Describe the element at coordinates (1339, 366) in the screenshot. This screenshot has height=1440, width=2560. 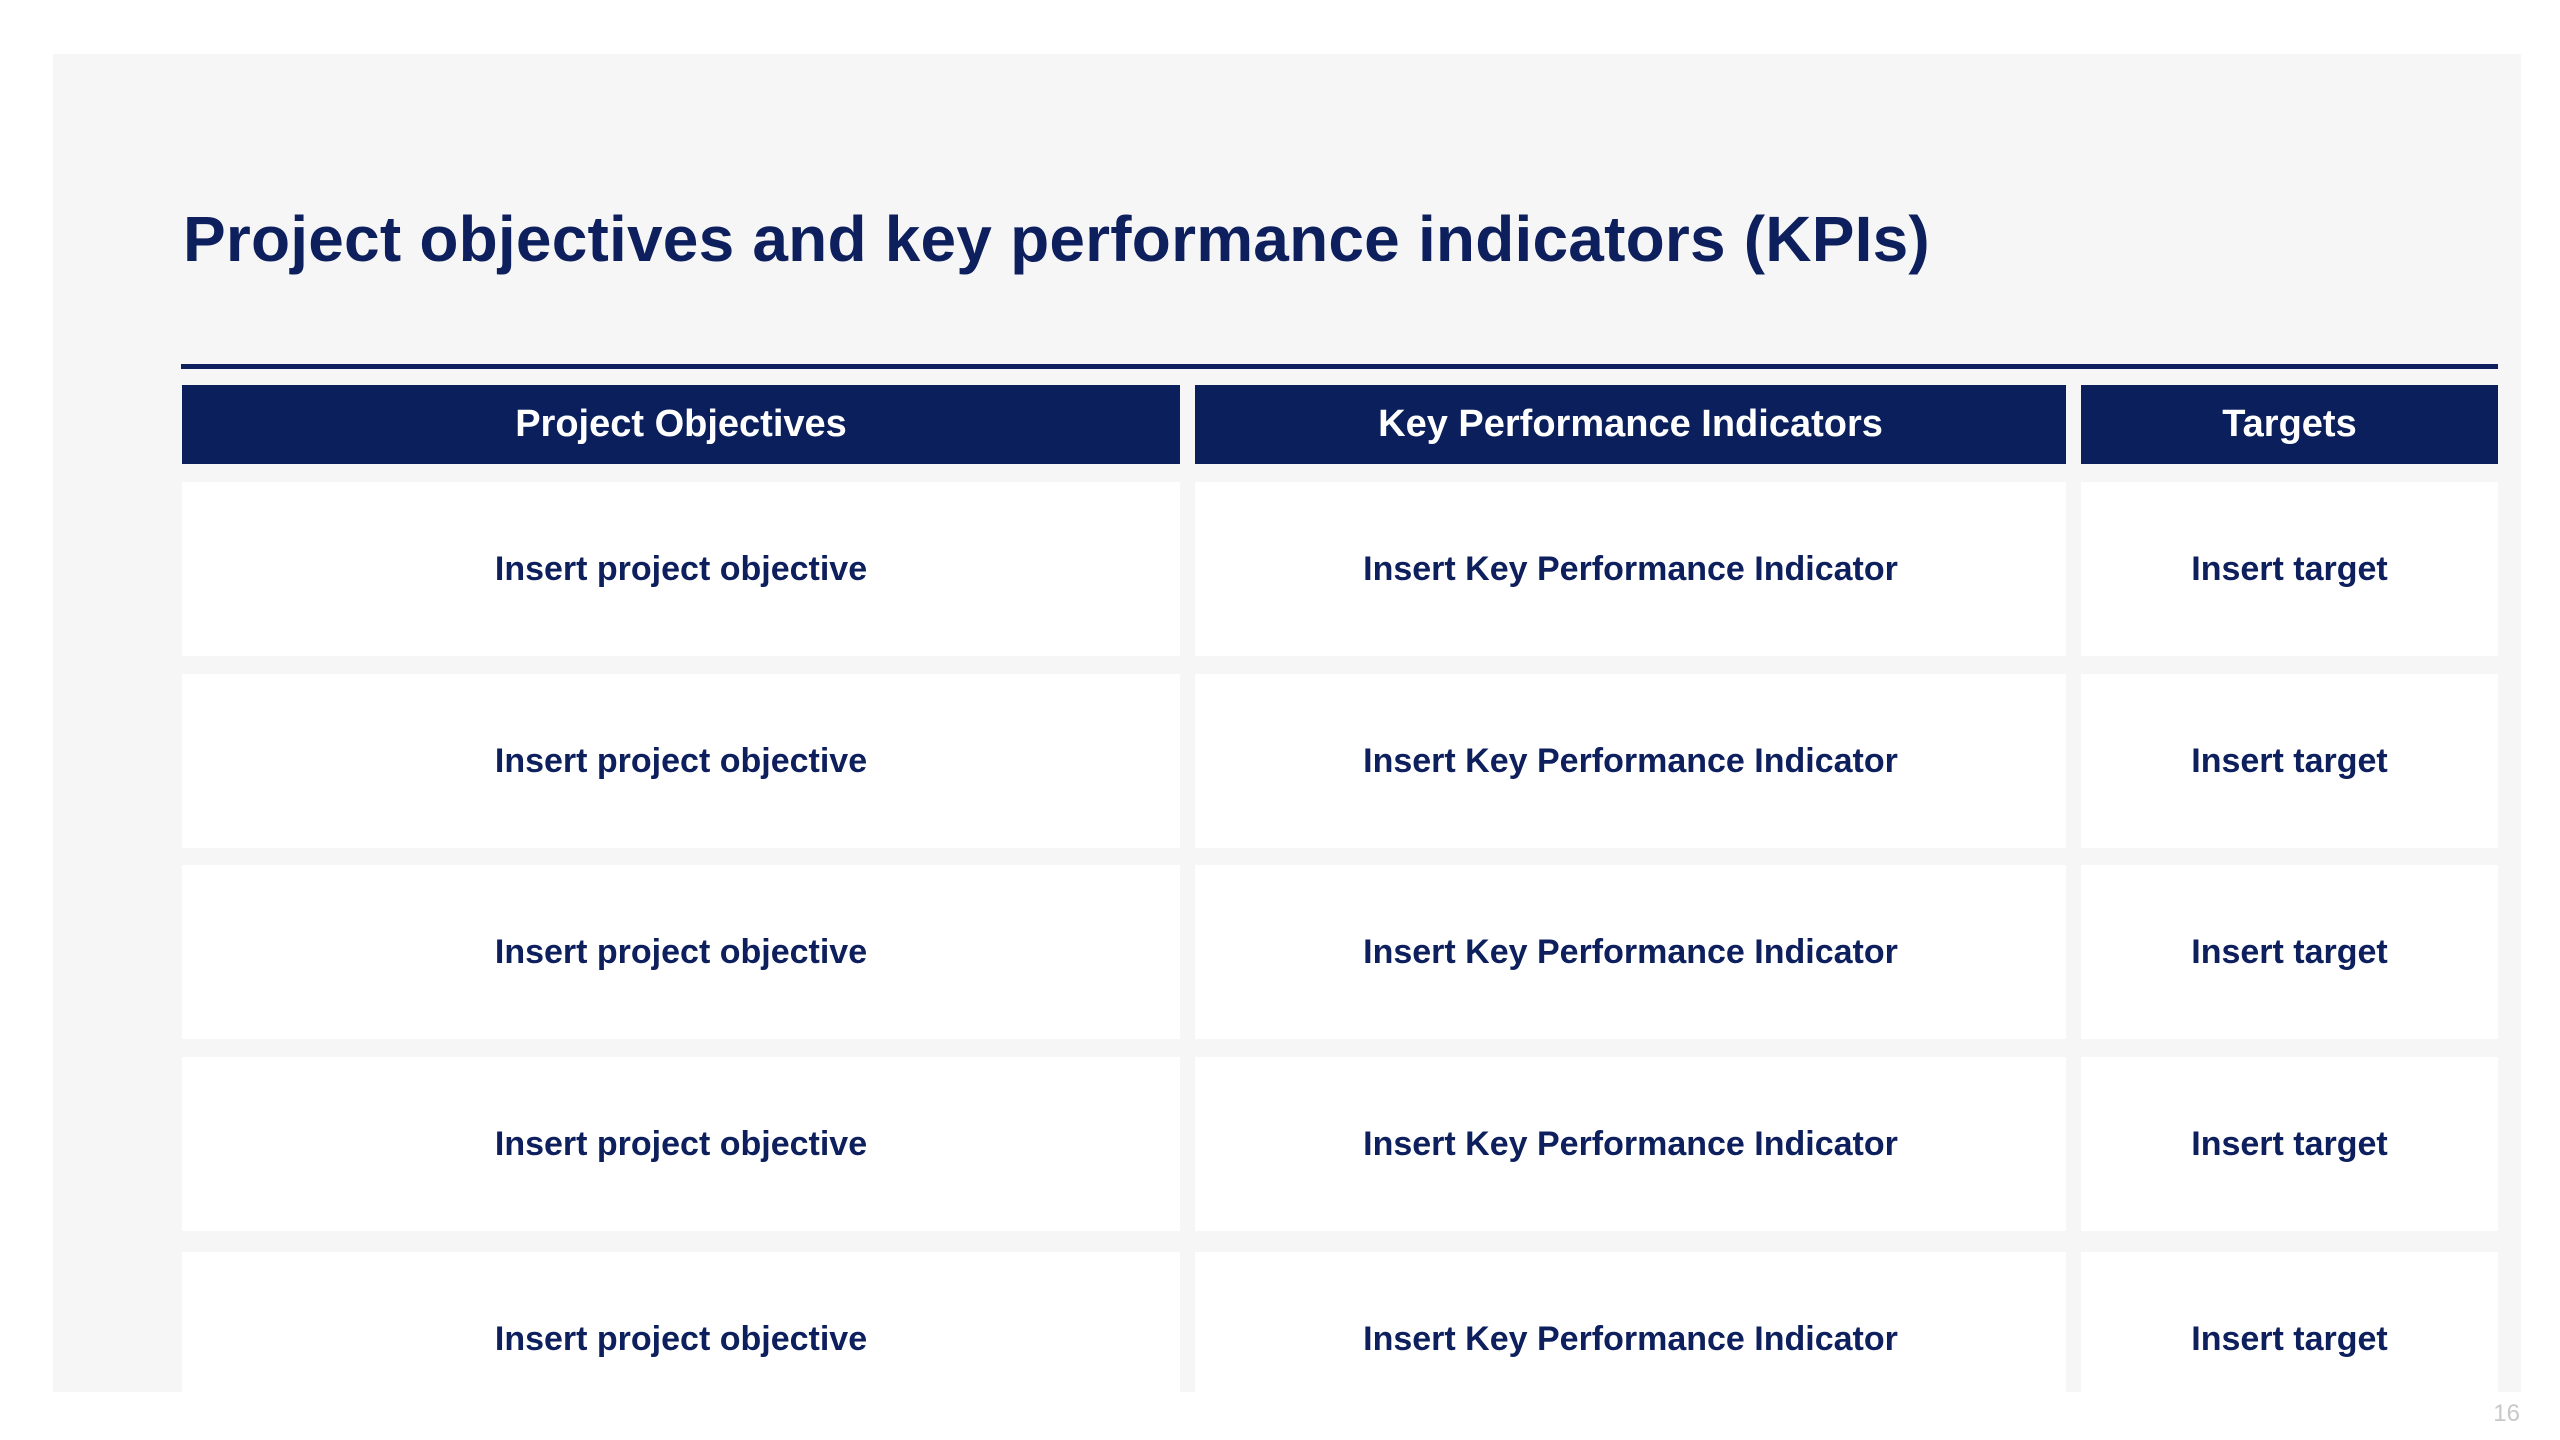
I see `title-divider` at that location.